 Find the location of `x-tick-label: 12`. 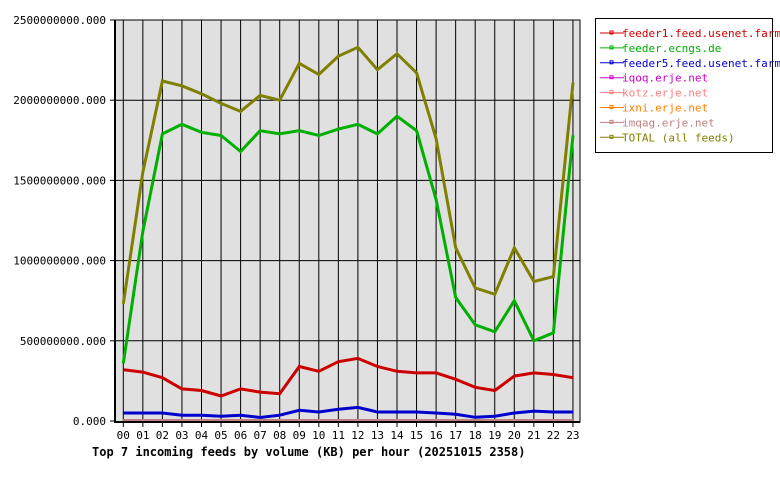

x-tick-label: 12 is located at coordinates (357, 435).